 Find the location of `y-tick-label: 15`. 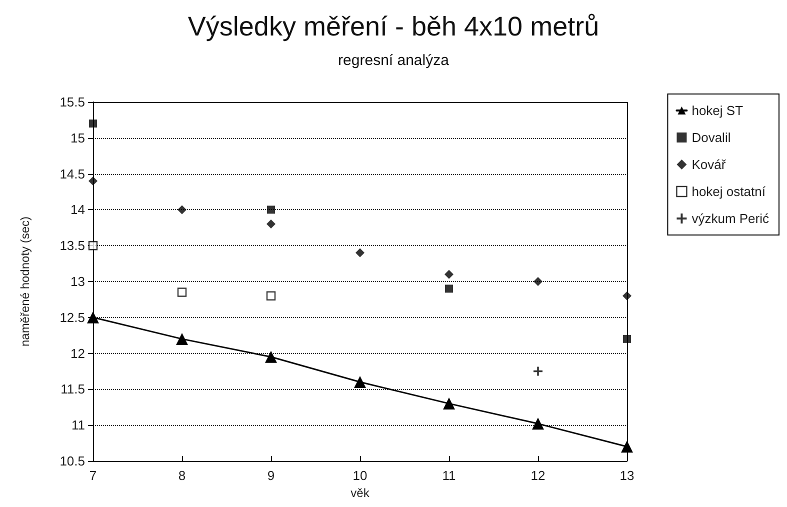

y-tick-label: 15 is located at coordinates (77, 138).